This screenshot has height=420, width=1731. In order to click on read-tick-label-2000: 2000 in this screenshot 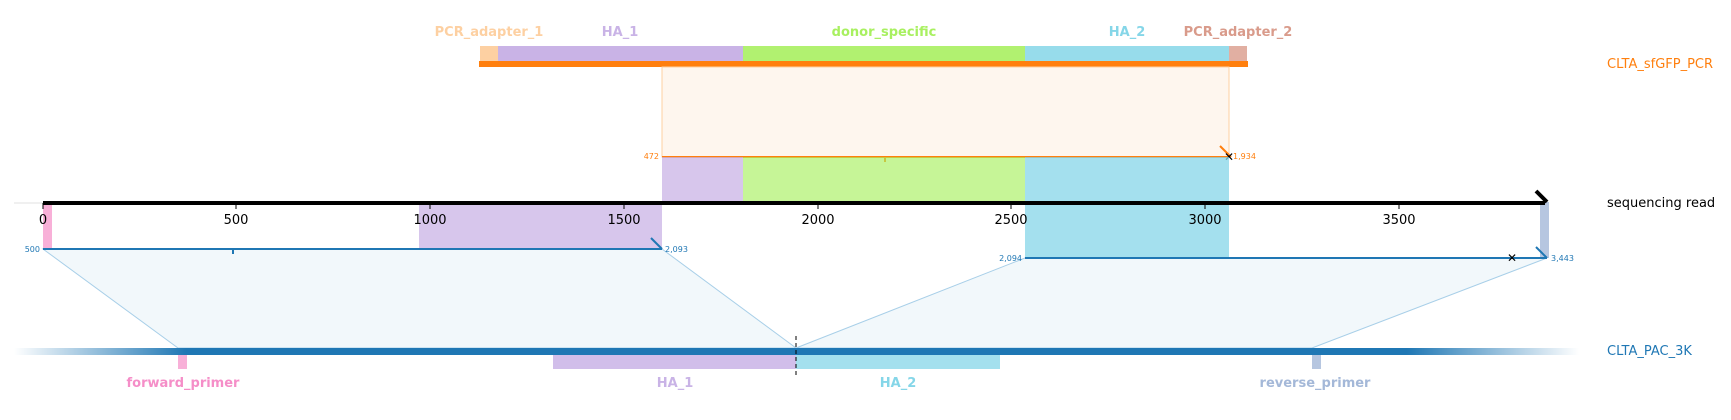, I will do `click(817, 220)`.